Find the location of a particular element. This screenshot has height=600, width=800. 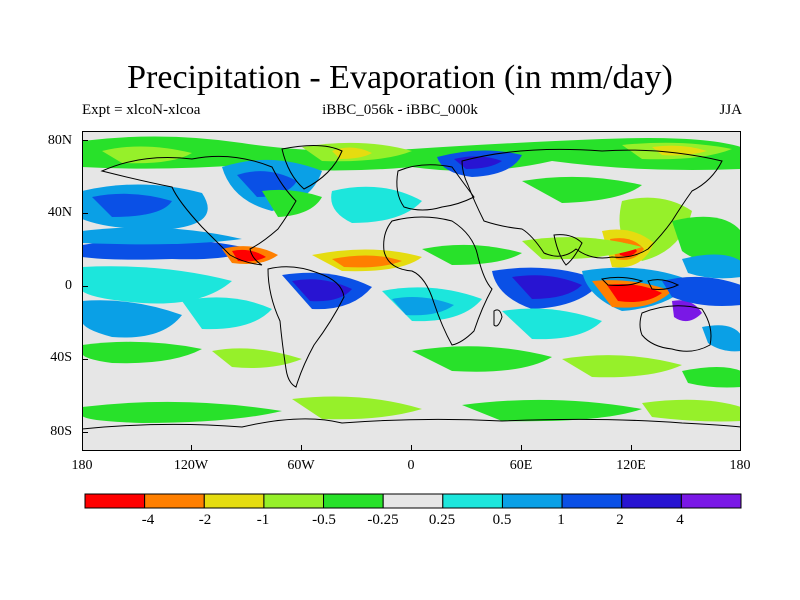

colorbar-label: 4 is located at coordinates (680, 520).